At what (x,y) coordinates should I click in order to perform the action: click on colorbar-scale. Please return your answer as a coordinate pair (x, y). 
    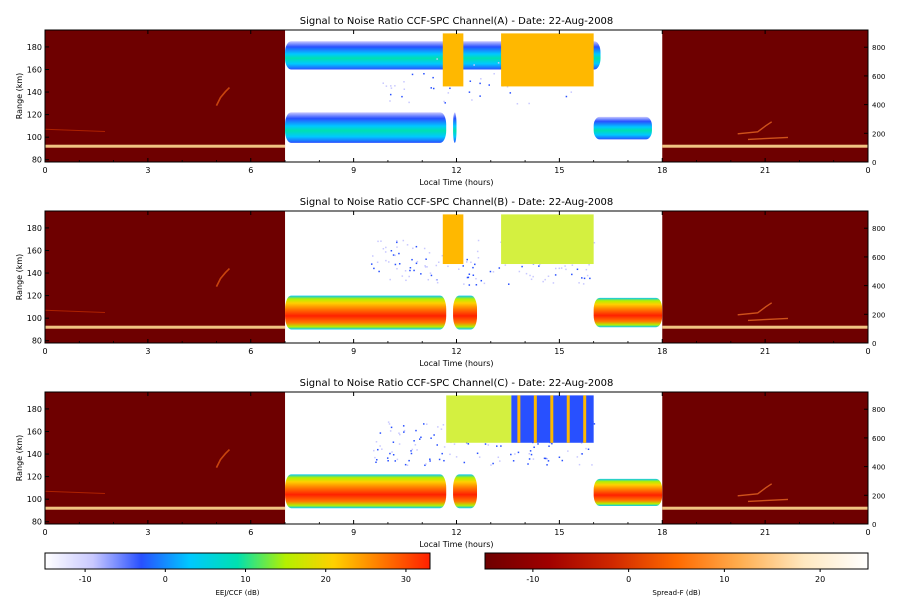
    Looking at the image, I should click on (237, 561).